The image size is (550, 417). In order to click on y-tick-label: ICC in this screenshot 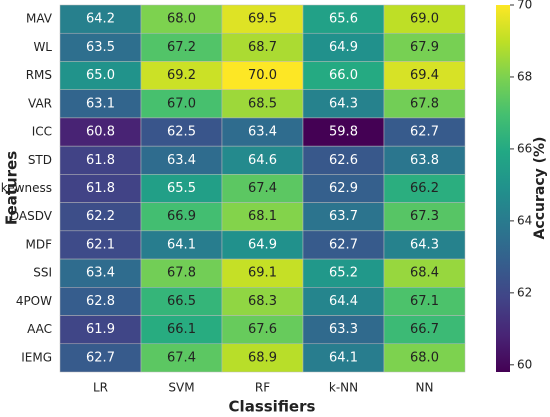, I will do `click(42, 132)`.